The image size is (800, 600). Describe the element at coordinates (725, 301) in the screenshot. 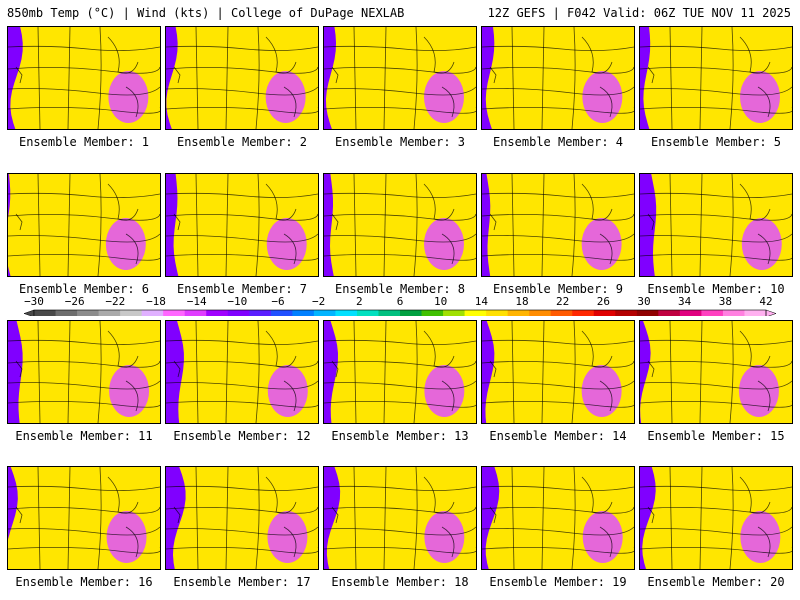

I see `colorbar-tick-label: 38` at that location.